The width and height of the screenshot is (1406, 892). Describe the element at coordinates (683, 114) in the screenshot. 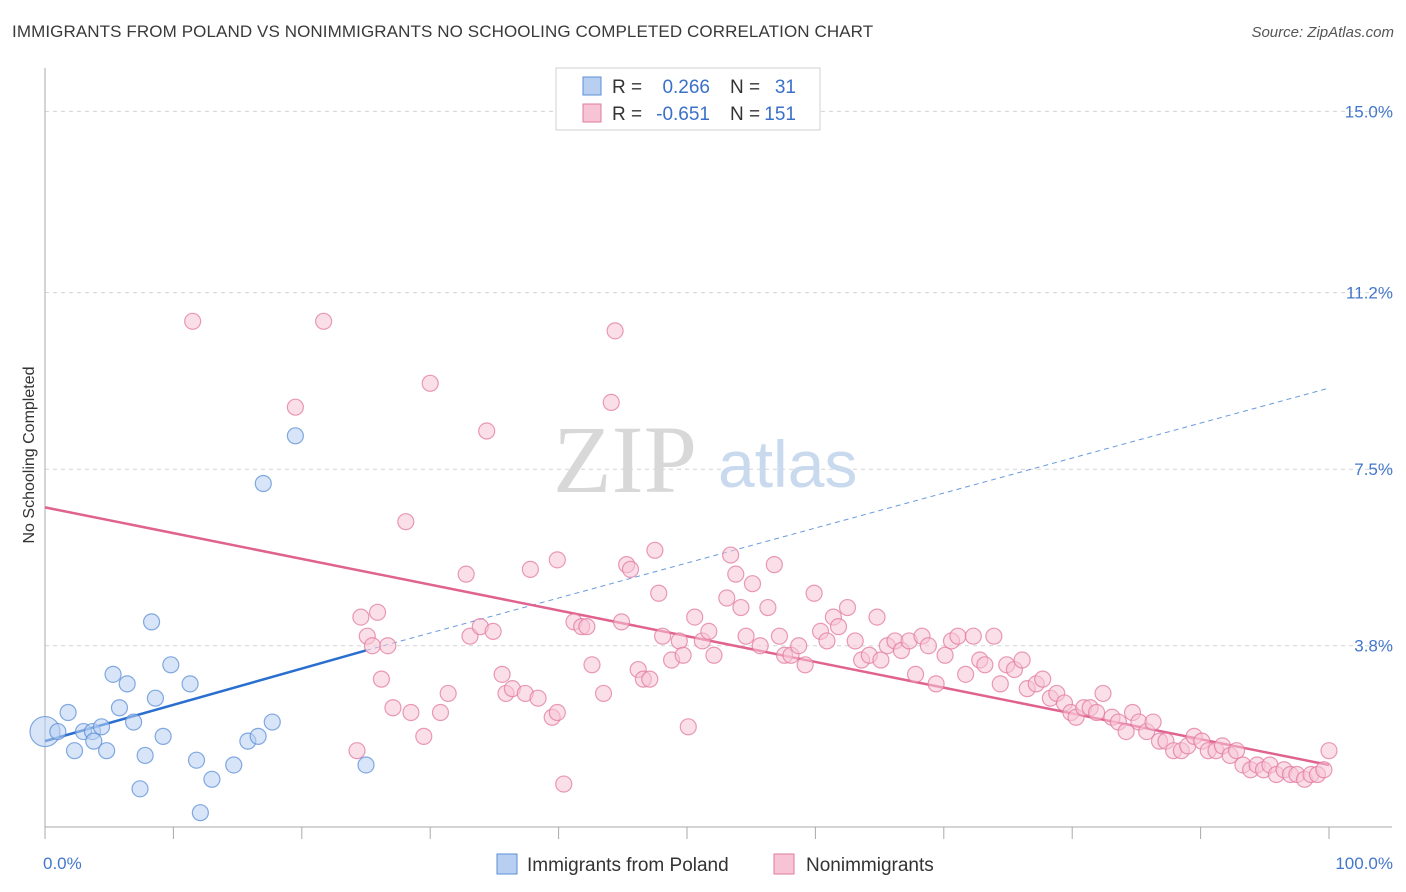

I see `legend-r-value: -0.651` at that location.